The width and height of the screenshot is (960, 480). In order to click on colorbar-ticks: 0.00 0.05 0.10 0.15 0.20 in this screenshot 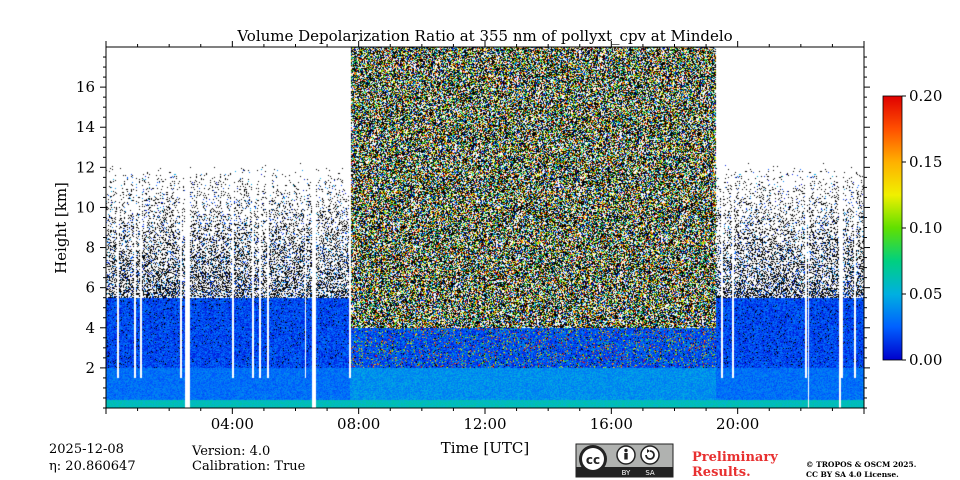, I will do `click(922, 228)`.